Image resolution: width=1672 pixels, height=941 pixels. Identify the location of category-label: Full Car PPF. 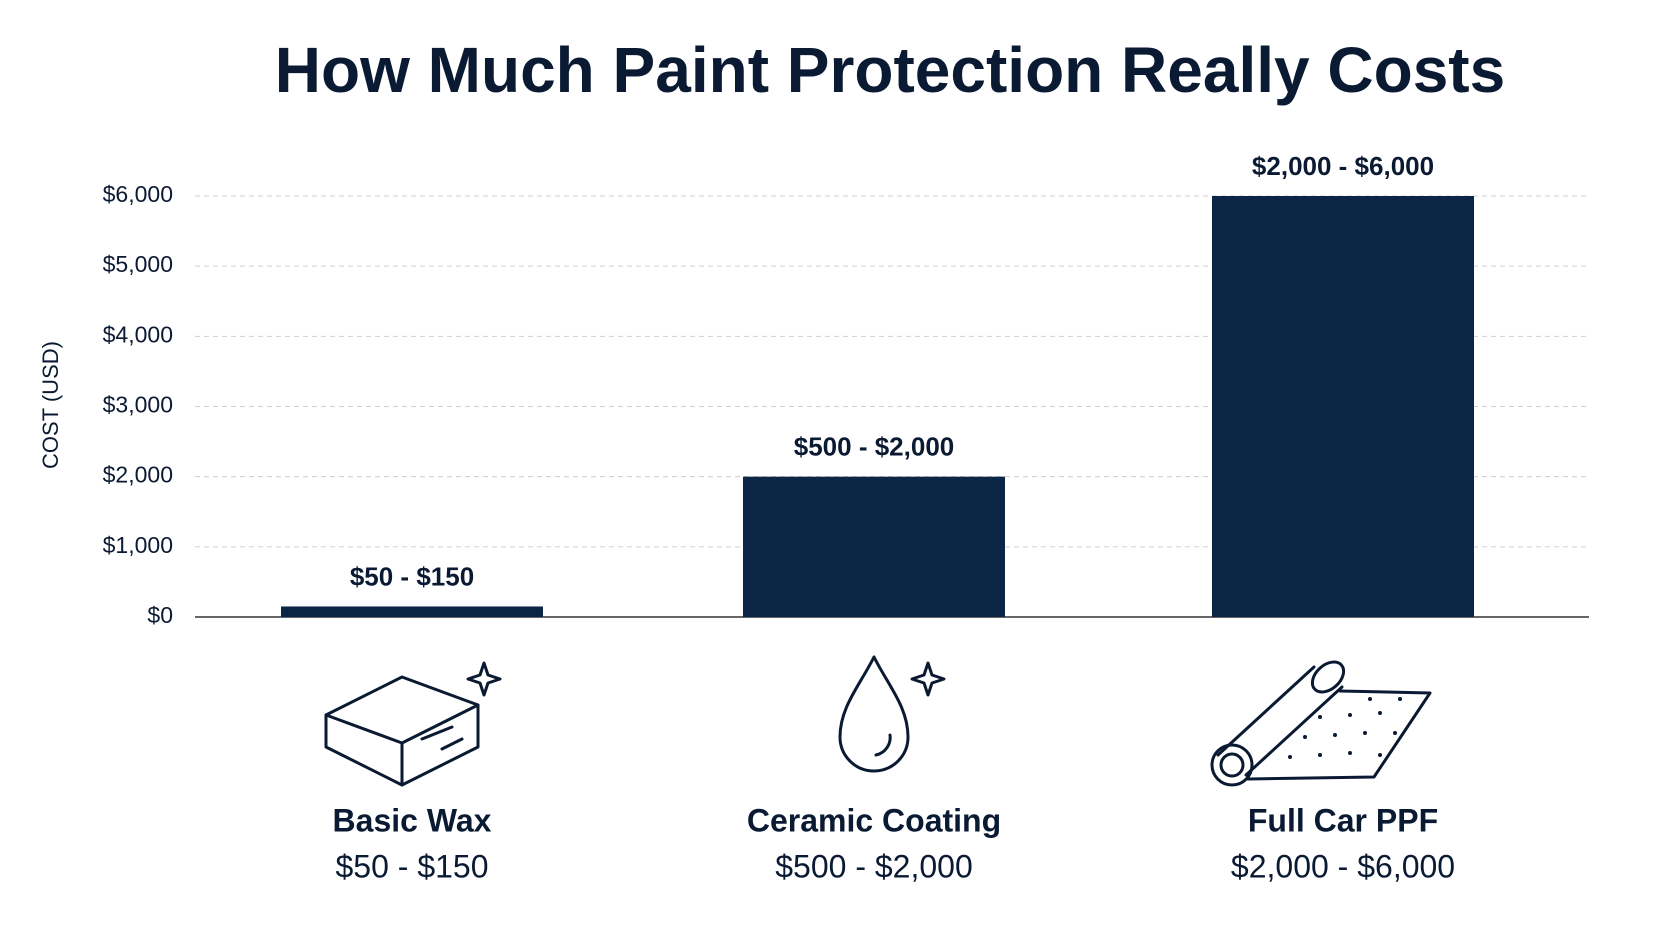
(1343, 820).